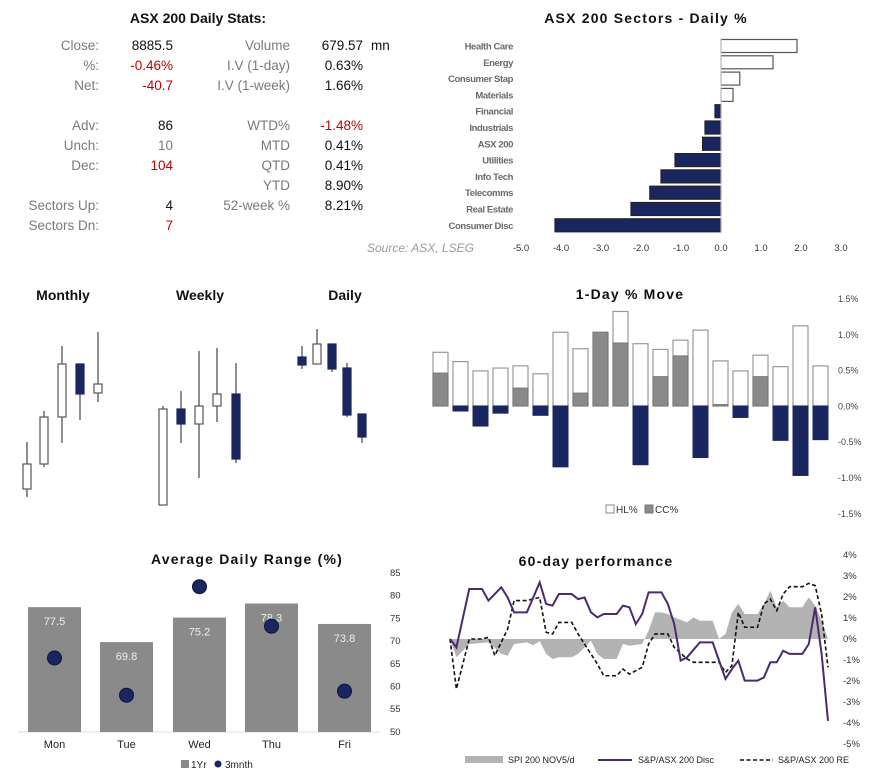 Image resolution: width=875 pixels, height=783 pixels. Describe the element at coordinates (596, 561) in the screenshot. I see `sixty-day-chart-title: 60-day performance` at that location.